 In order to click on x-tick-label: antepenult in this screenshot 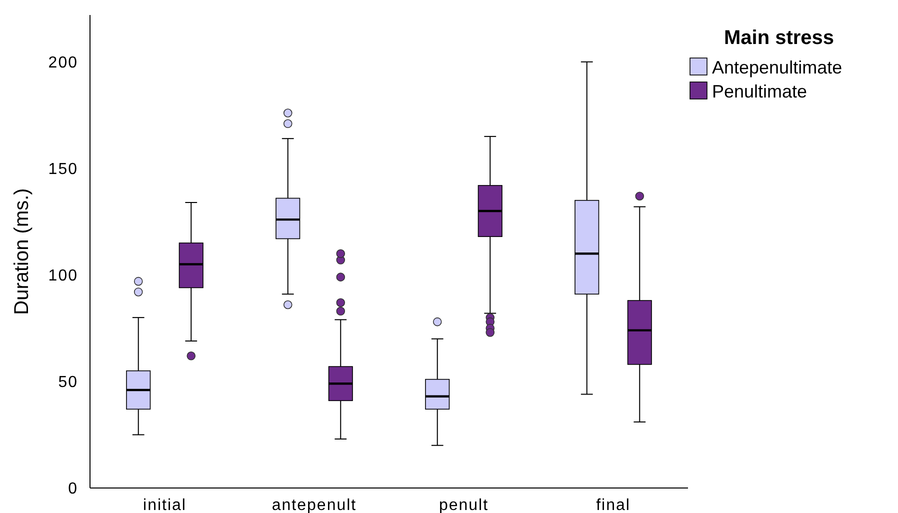, I will do `click(314, 505)`.